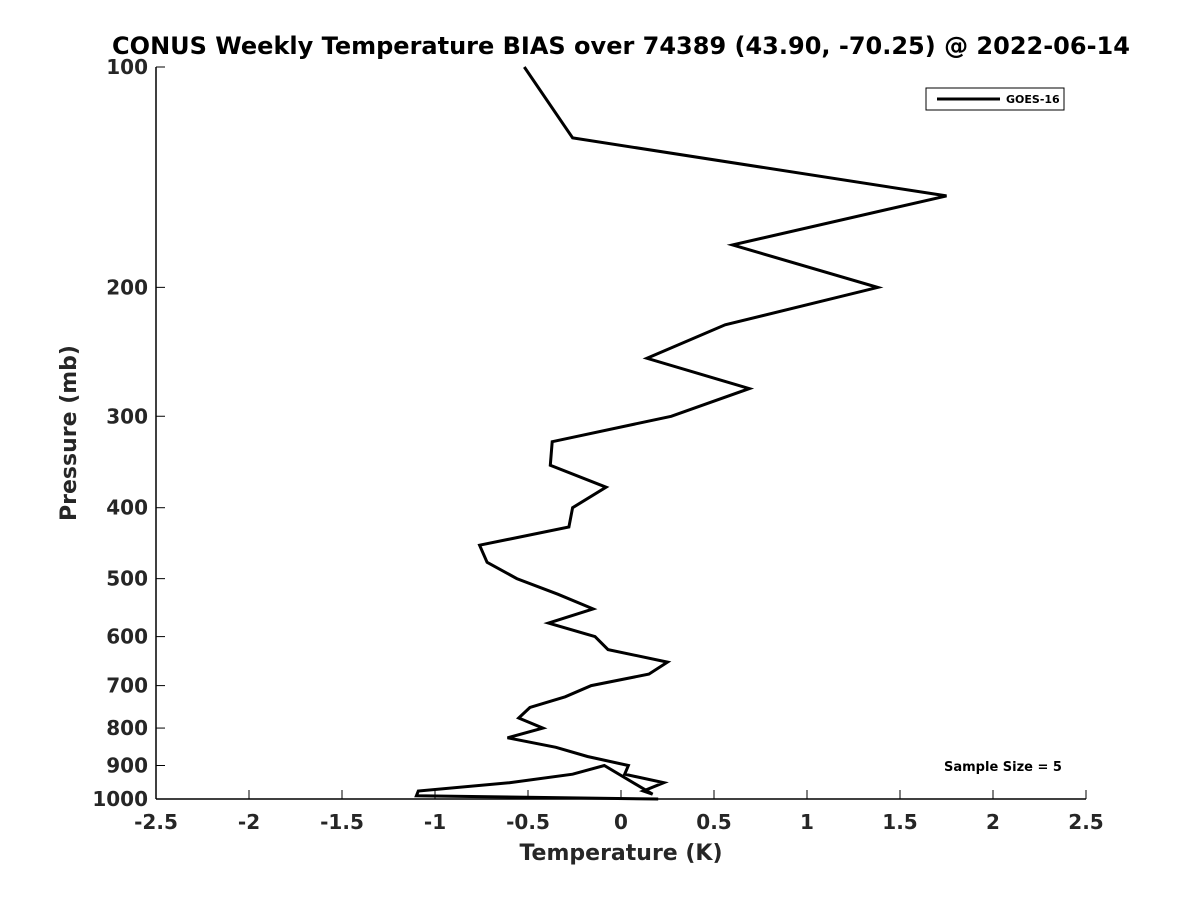 Image resolution: width=1200 pixels, height=900 pixels. What do you see at coordinates (69, 433) in the screenshot?
I see `y-axis-label: Pressure (mb)` at bounding box center [69, 433].